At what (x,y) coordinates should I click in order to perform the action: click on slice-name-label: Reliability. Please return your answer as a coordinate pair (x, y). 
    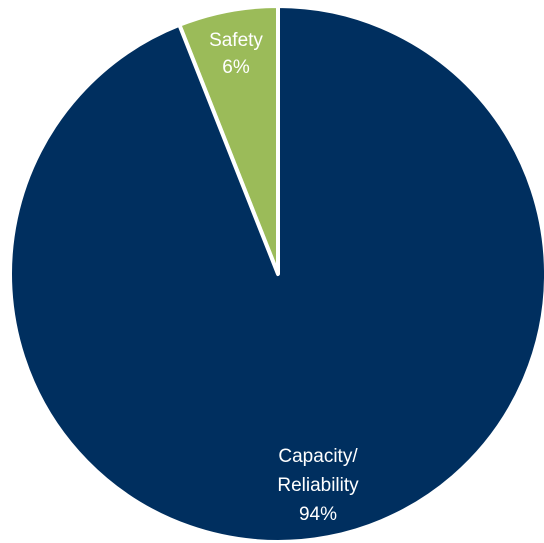
    Looking at the image, I should click on (318, 485).